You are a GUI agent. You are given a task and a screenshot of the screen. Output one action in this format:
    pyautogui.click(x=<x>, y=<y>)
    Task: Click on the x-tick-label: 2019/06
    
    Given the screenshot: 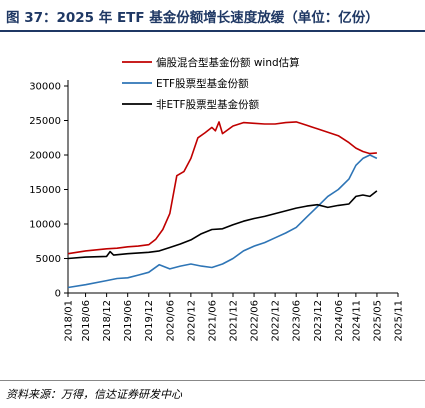 What is the action you would take?
    pyautogui.click(x=128, y=321)
    